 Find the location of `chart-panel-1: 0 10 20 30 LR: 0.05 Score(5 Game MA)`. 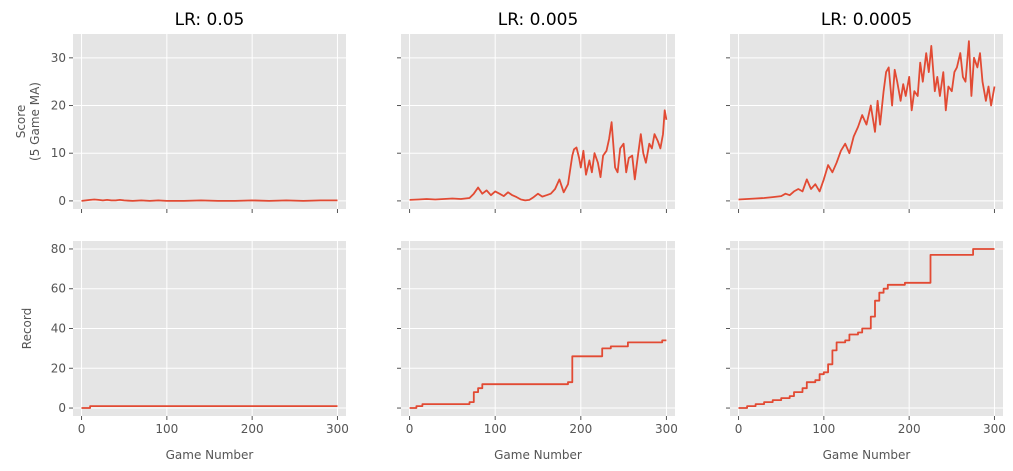

chart-panel-1: 0 10 20 30 LR: 0.05 Score(5 Game MA) is located at coordinates (180, 111).